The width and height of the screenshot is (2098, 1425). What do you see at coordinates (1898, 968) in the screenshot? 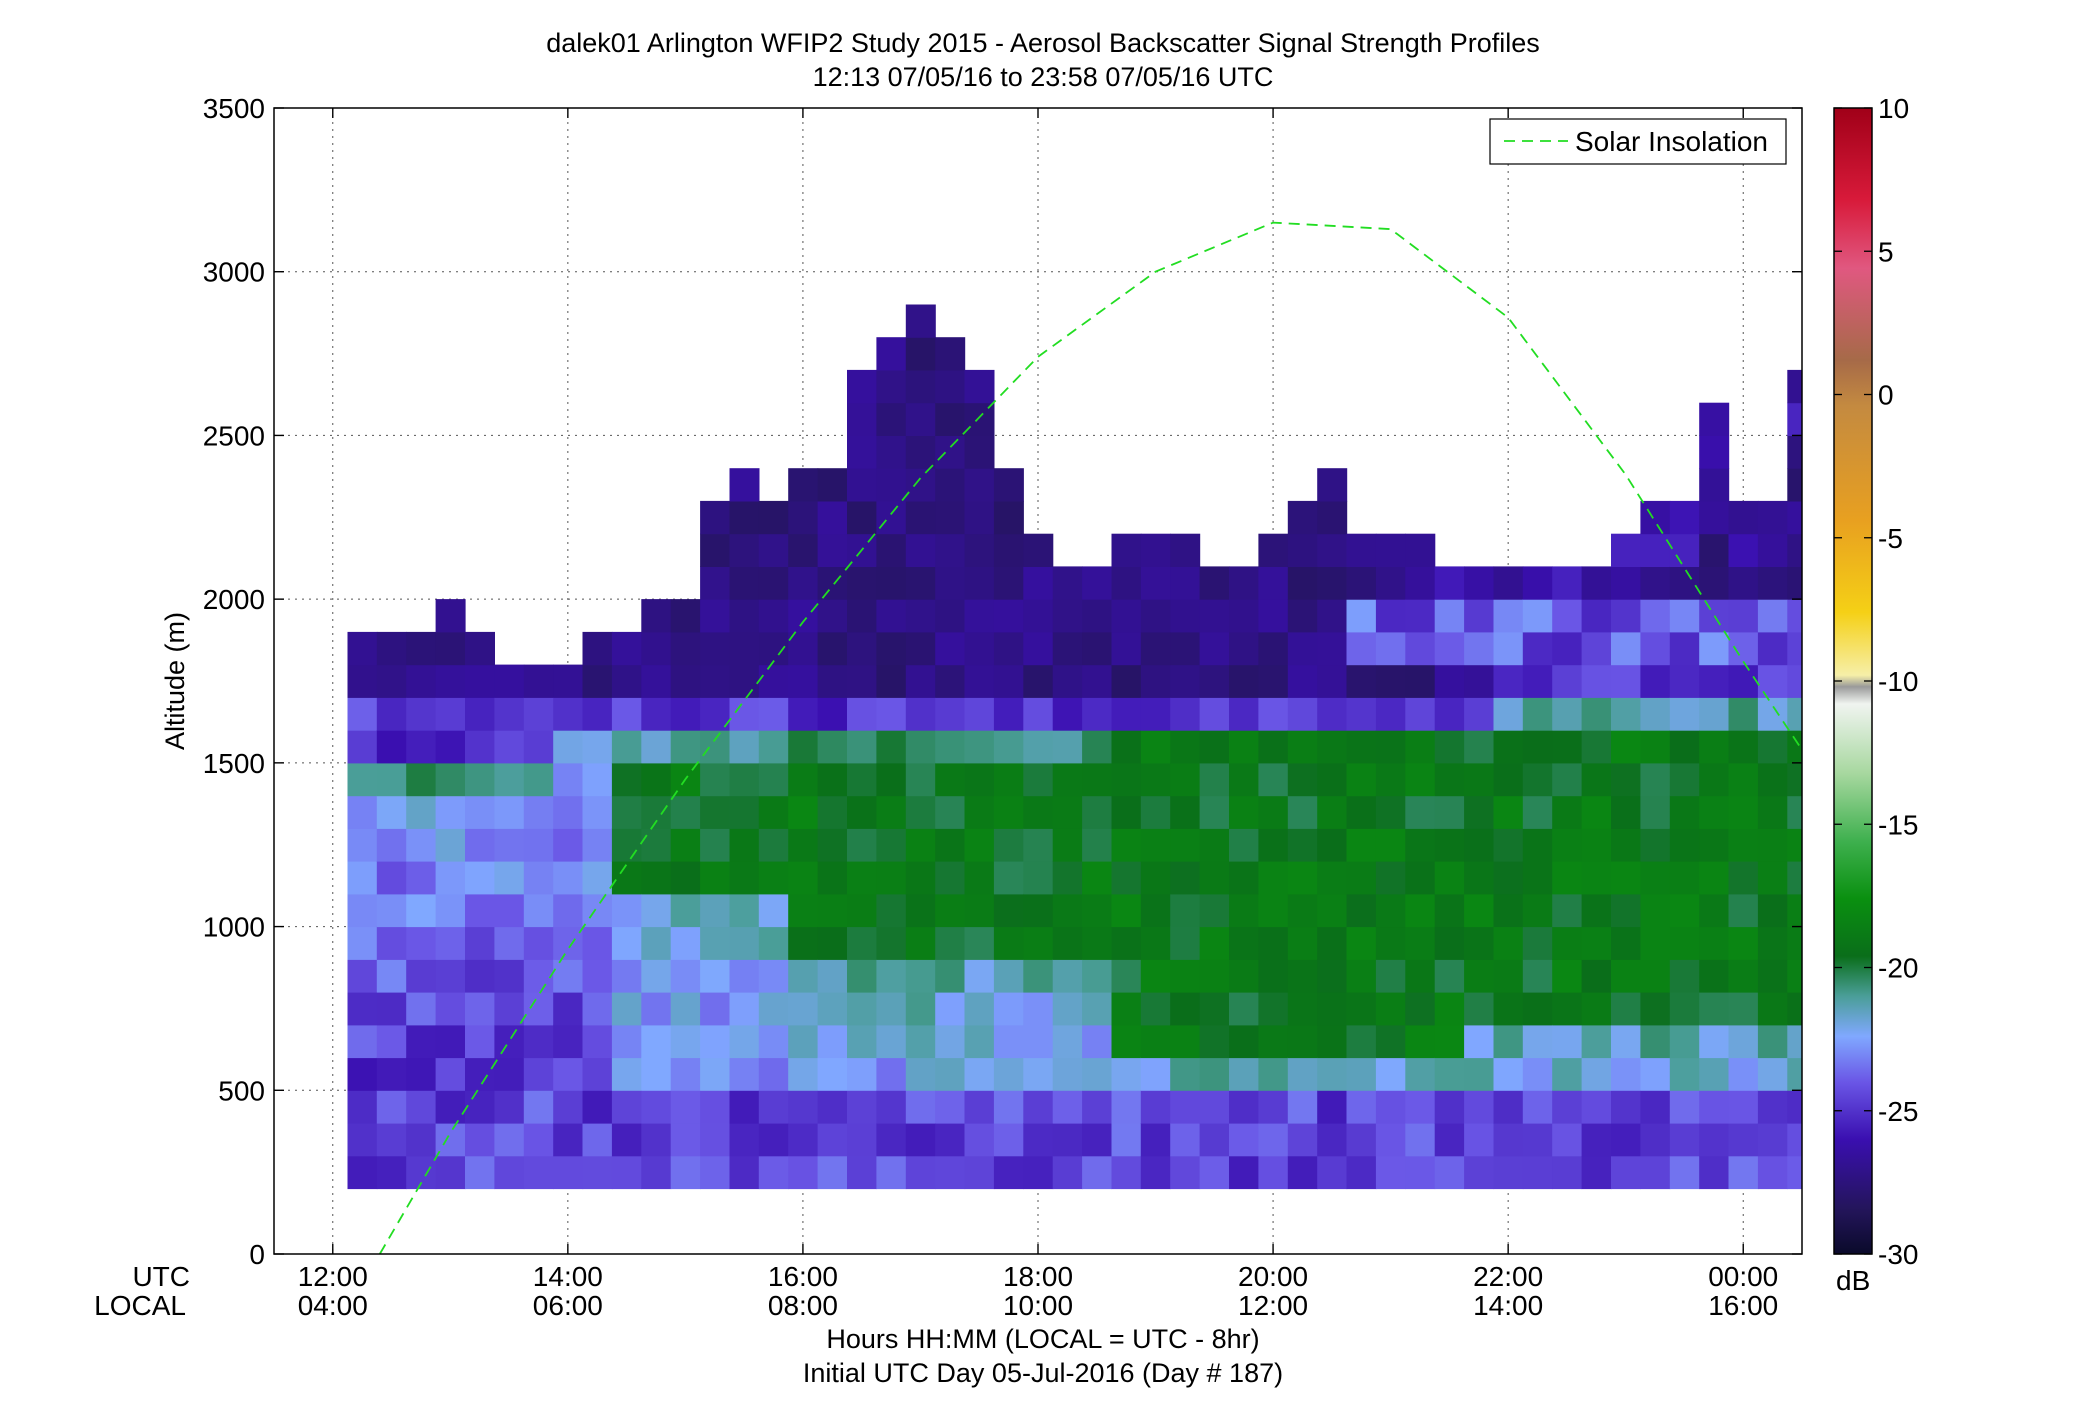
I see `colorbar-tick-label: -20` at bounding box center [1898, 968].